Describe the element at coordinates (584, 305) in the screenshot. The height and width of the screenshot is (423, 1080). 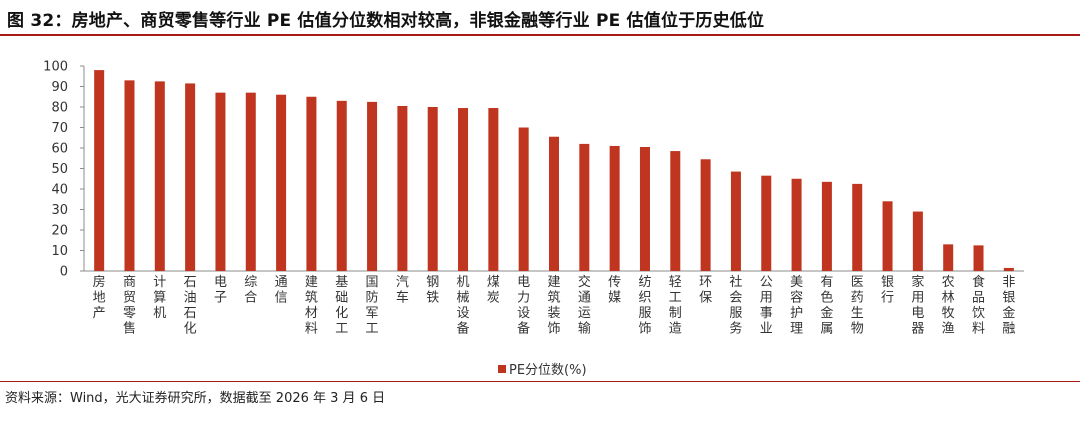
I see `x-tick-label: 交通运输` at that location.